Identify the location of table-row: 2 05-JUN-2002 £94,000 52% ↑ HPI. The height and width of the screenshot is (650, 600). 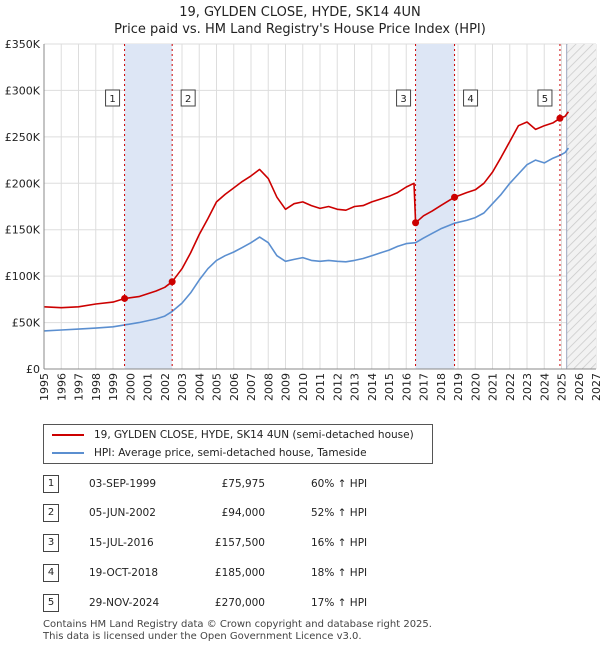
(253, 514).